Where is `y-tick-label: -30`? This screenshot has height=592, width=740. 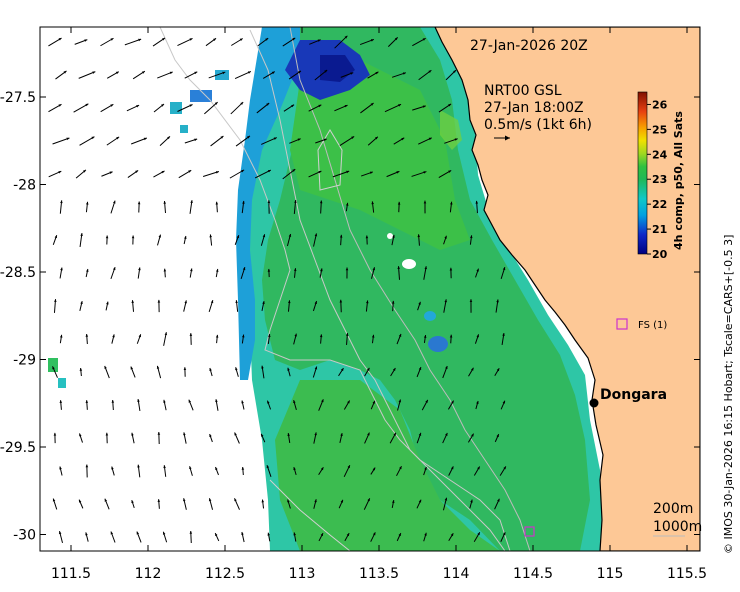 y-tick-label: -30 is located at coordinates (24, 536).